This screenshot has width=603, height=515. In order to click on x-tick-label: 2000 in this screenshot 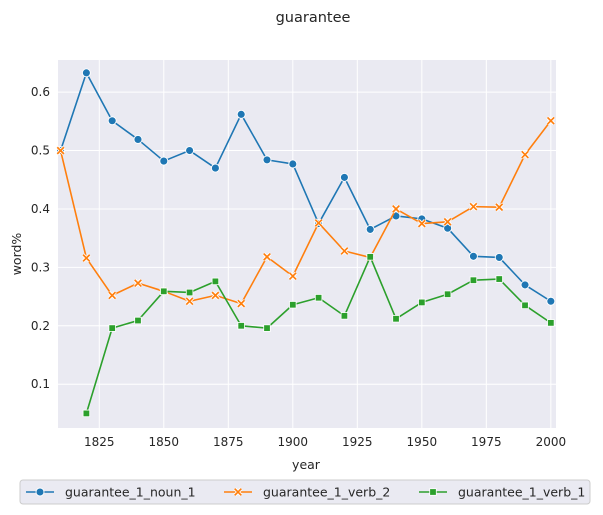, I will do `click(551, 442)`.